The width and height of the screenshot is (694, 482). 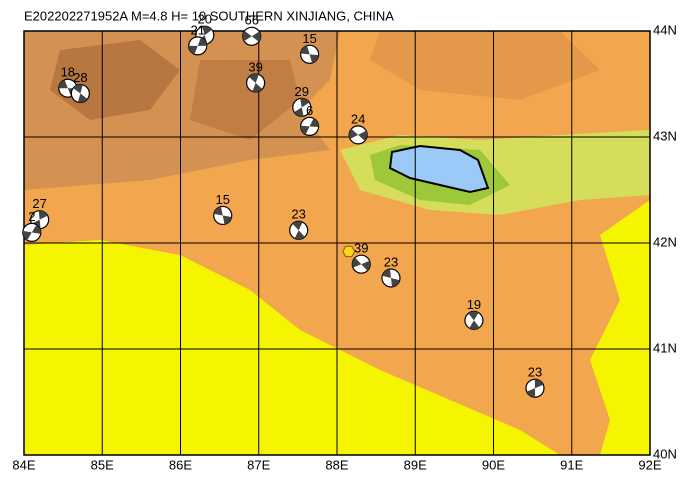 What do you see at coordinates (349, 251) in the screenshot?
I see `epicenter` at bounding box center [349, 251].